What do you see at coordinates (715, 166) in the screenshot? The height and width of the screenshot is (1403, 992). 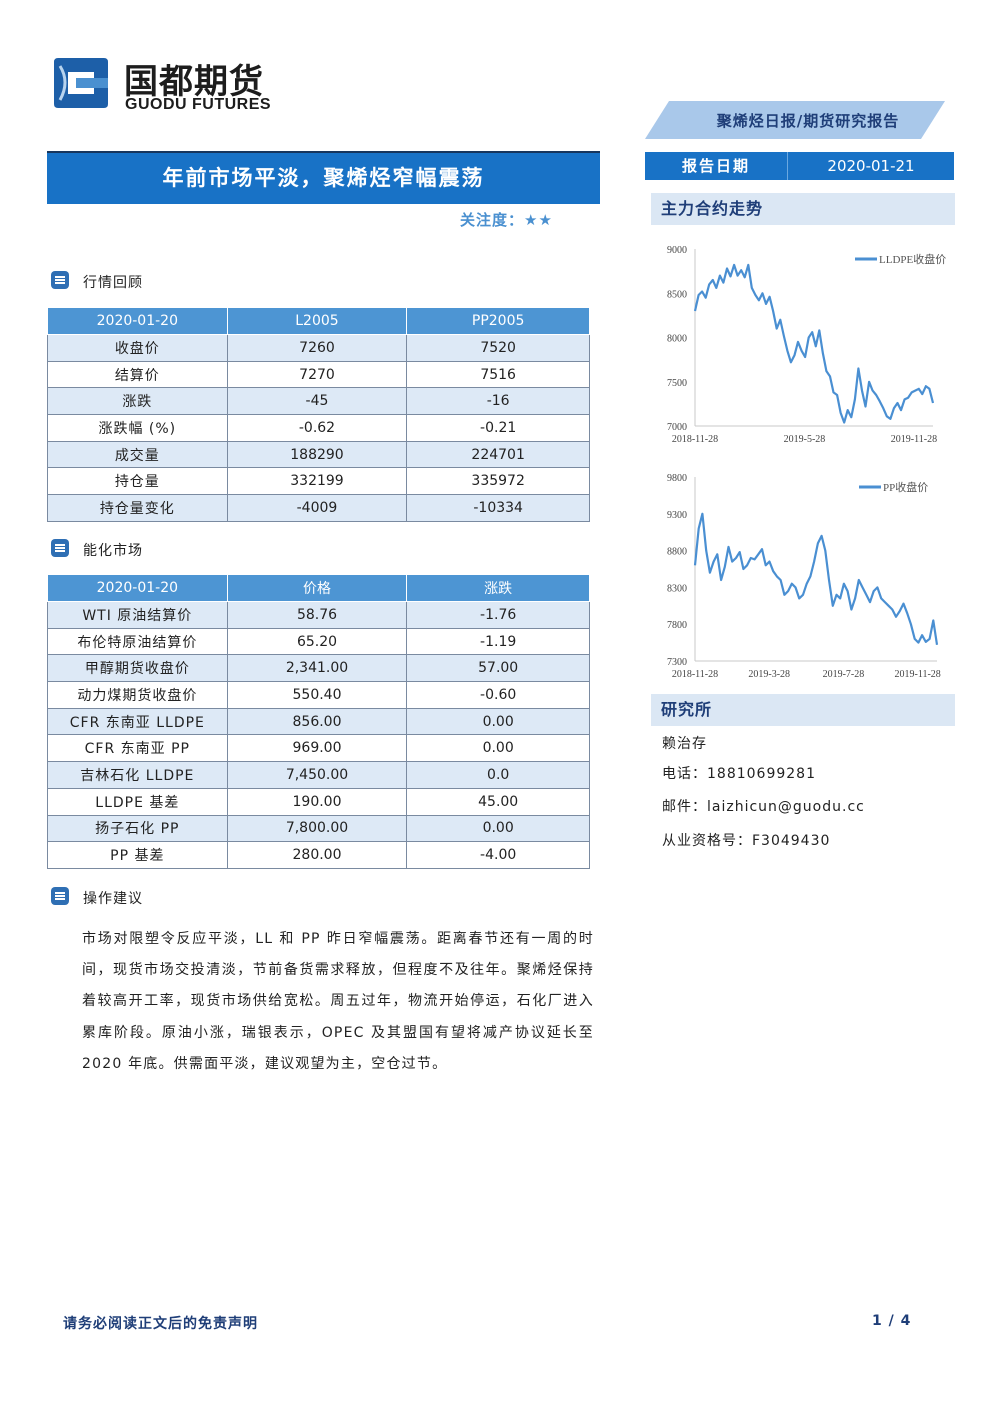 I see `report-date-label: 报告日期` at bounding box center [715, 166].